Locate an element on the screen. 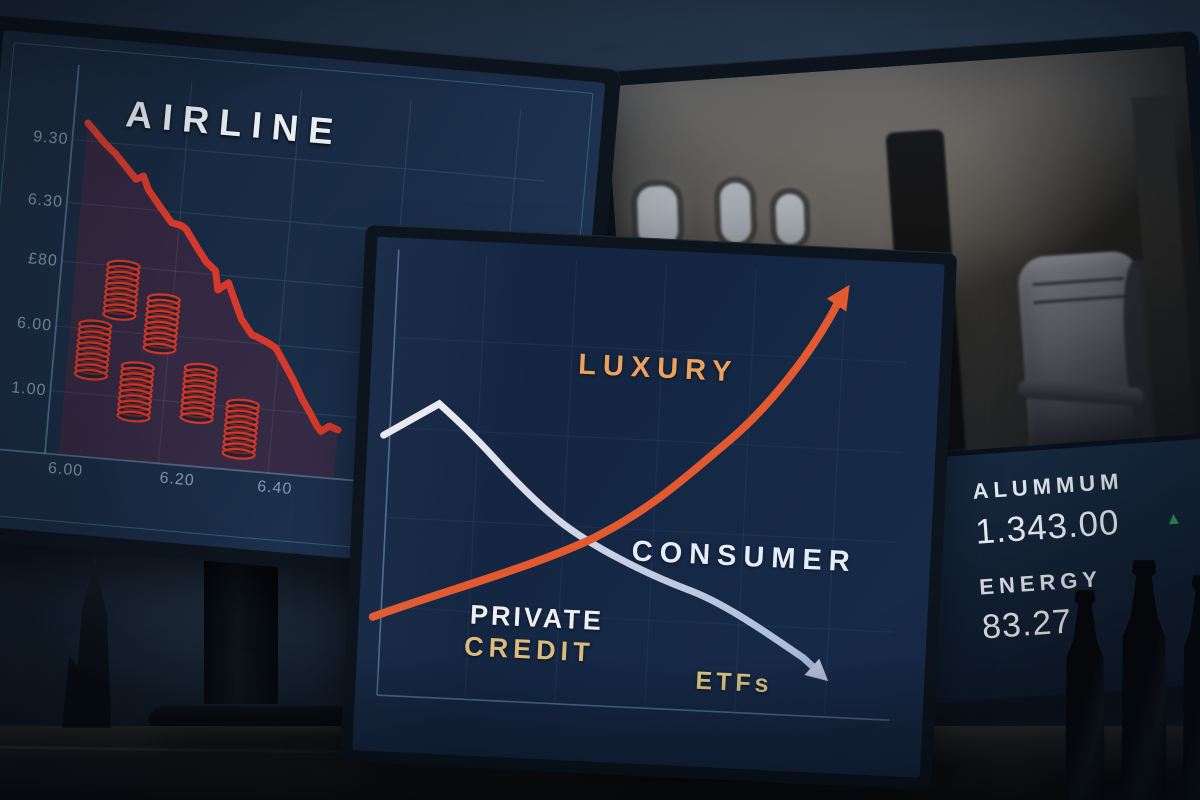 The image size is (1200, 800). ticker-value-row: 1.343.00 ▲ is located at coordinates (1078, 525).